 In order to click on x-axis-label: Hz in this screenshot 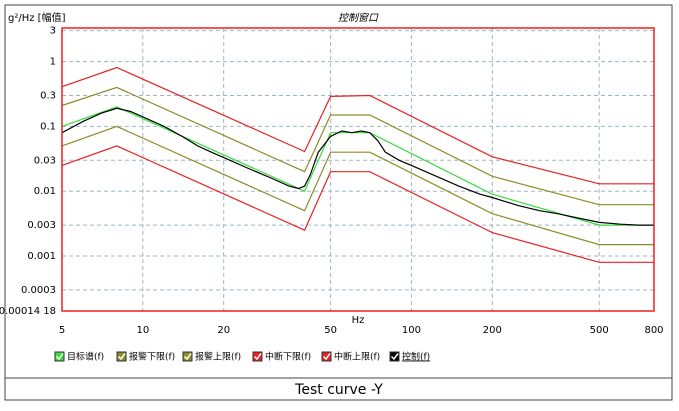, I will do `click(358, 320)`.